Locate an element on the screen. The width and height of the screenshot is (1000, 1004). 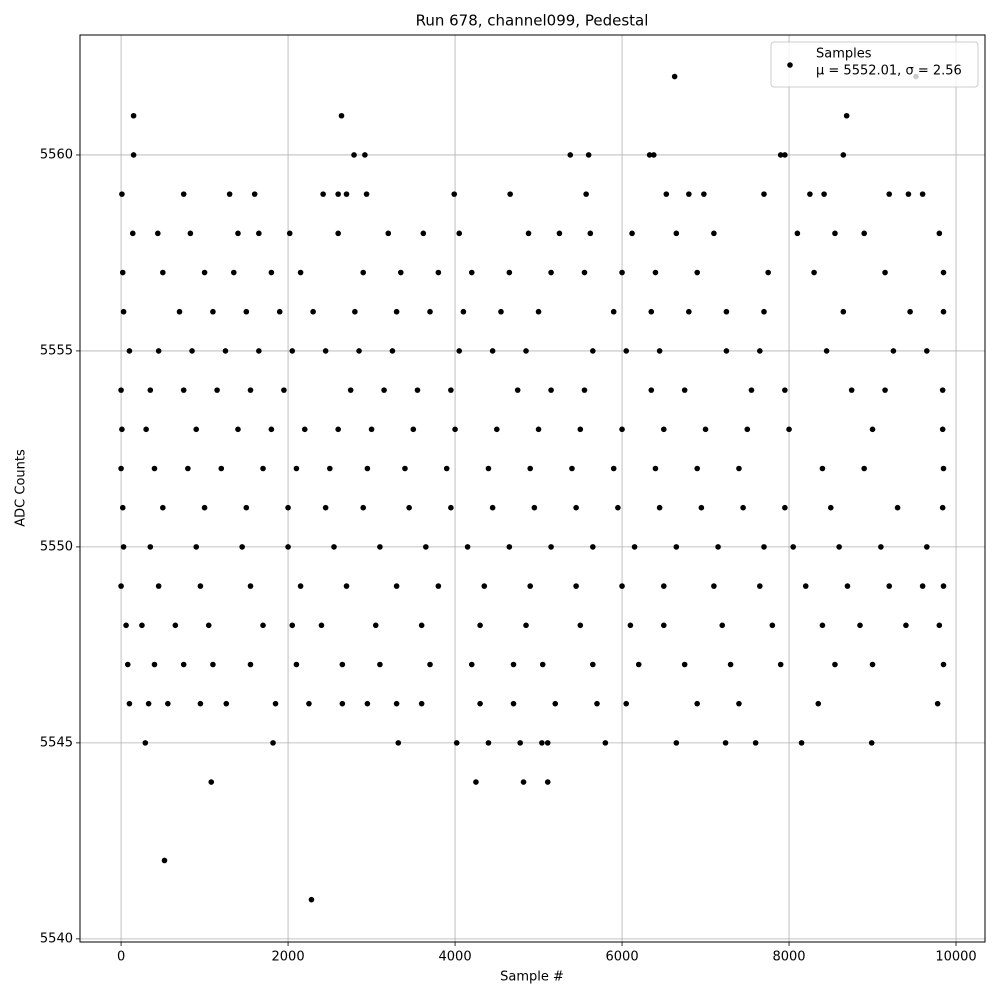
x-tick-label: 8000 is located at coordinates (788, 957).